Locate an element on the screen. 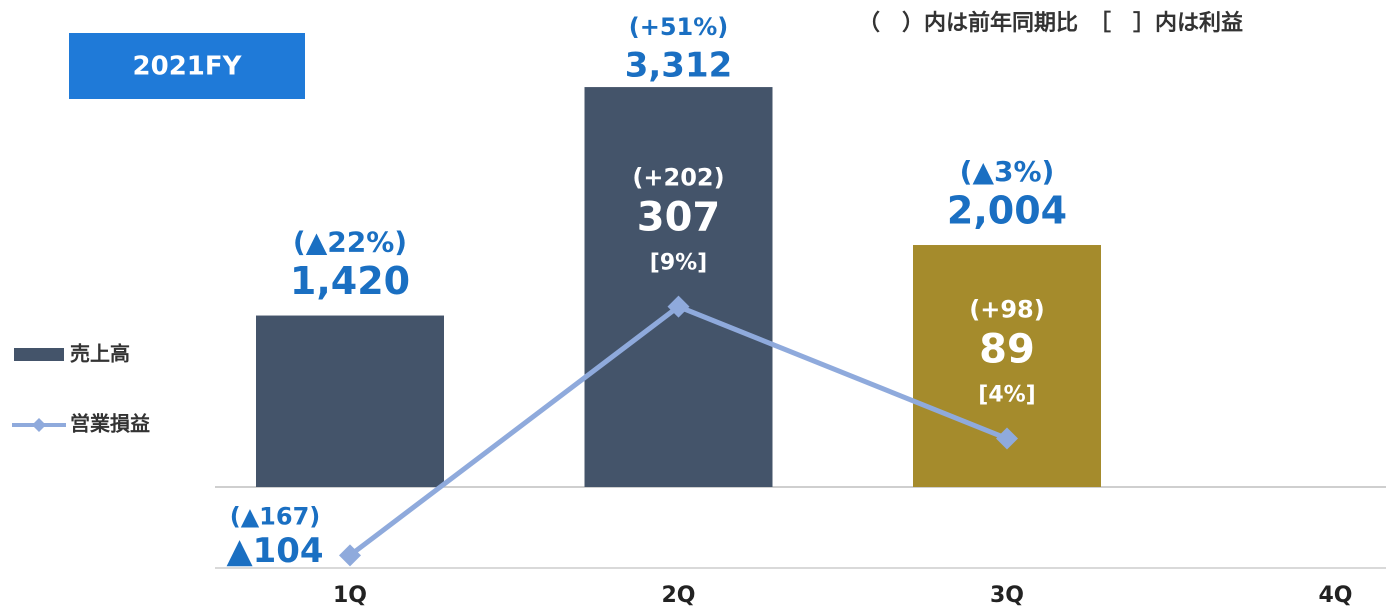 The width and height of the screenshot is (1386, 616). line-change-label: (+98) is located at coordinates (1006, 310).